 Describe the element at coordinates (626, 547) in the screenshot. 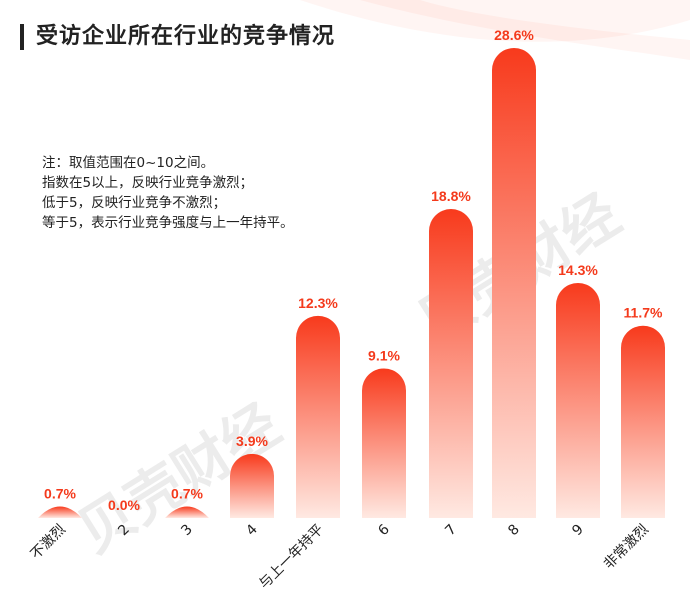

I see `category-label: 非常激烈` at that location.